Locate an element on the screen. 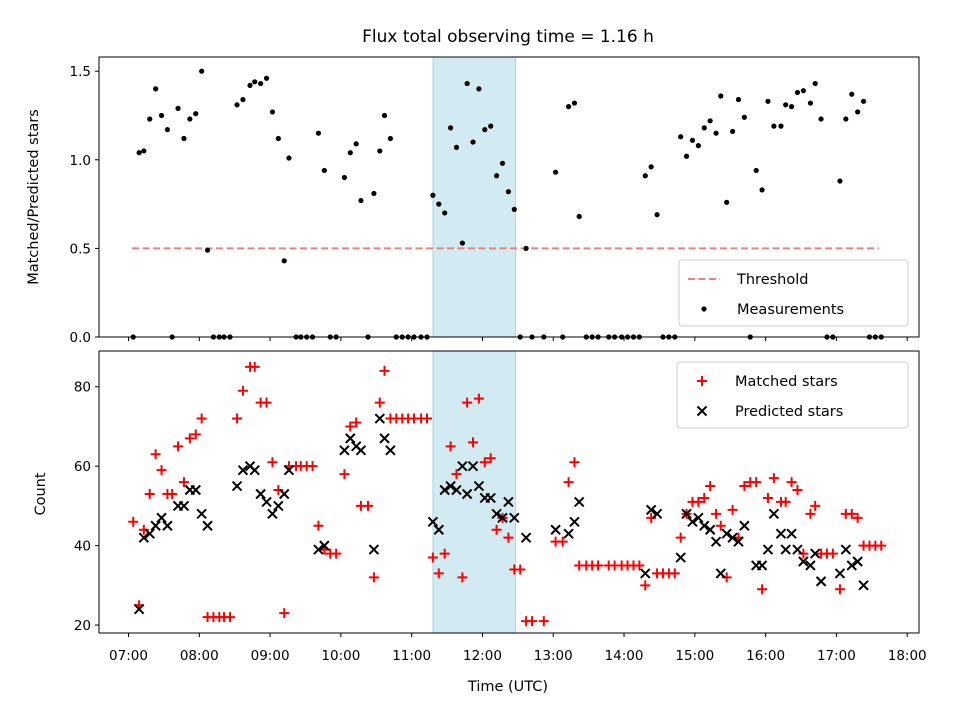 The image size is (960, 720). legend-measurements-swatch is located at coordinates (704, 309).